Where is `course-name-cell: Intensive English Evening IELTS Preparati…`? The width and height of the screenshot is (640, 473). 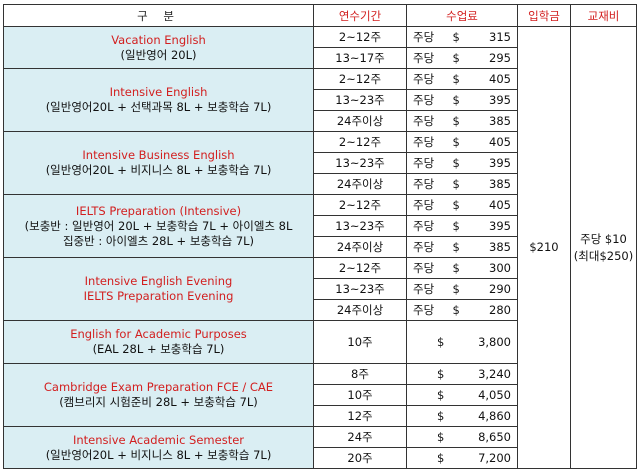
course-name-cell: Intensive English Evening IELTS Preparati… is located at coordinates (158, 289).